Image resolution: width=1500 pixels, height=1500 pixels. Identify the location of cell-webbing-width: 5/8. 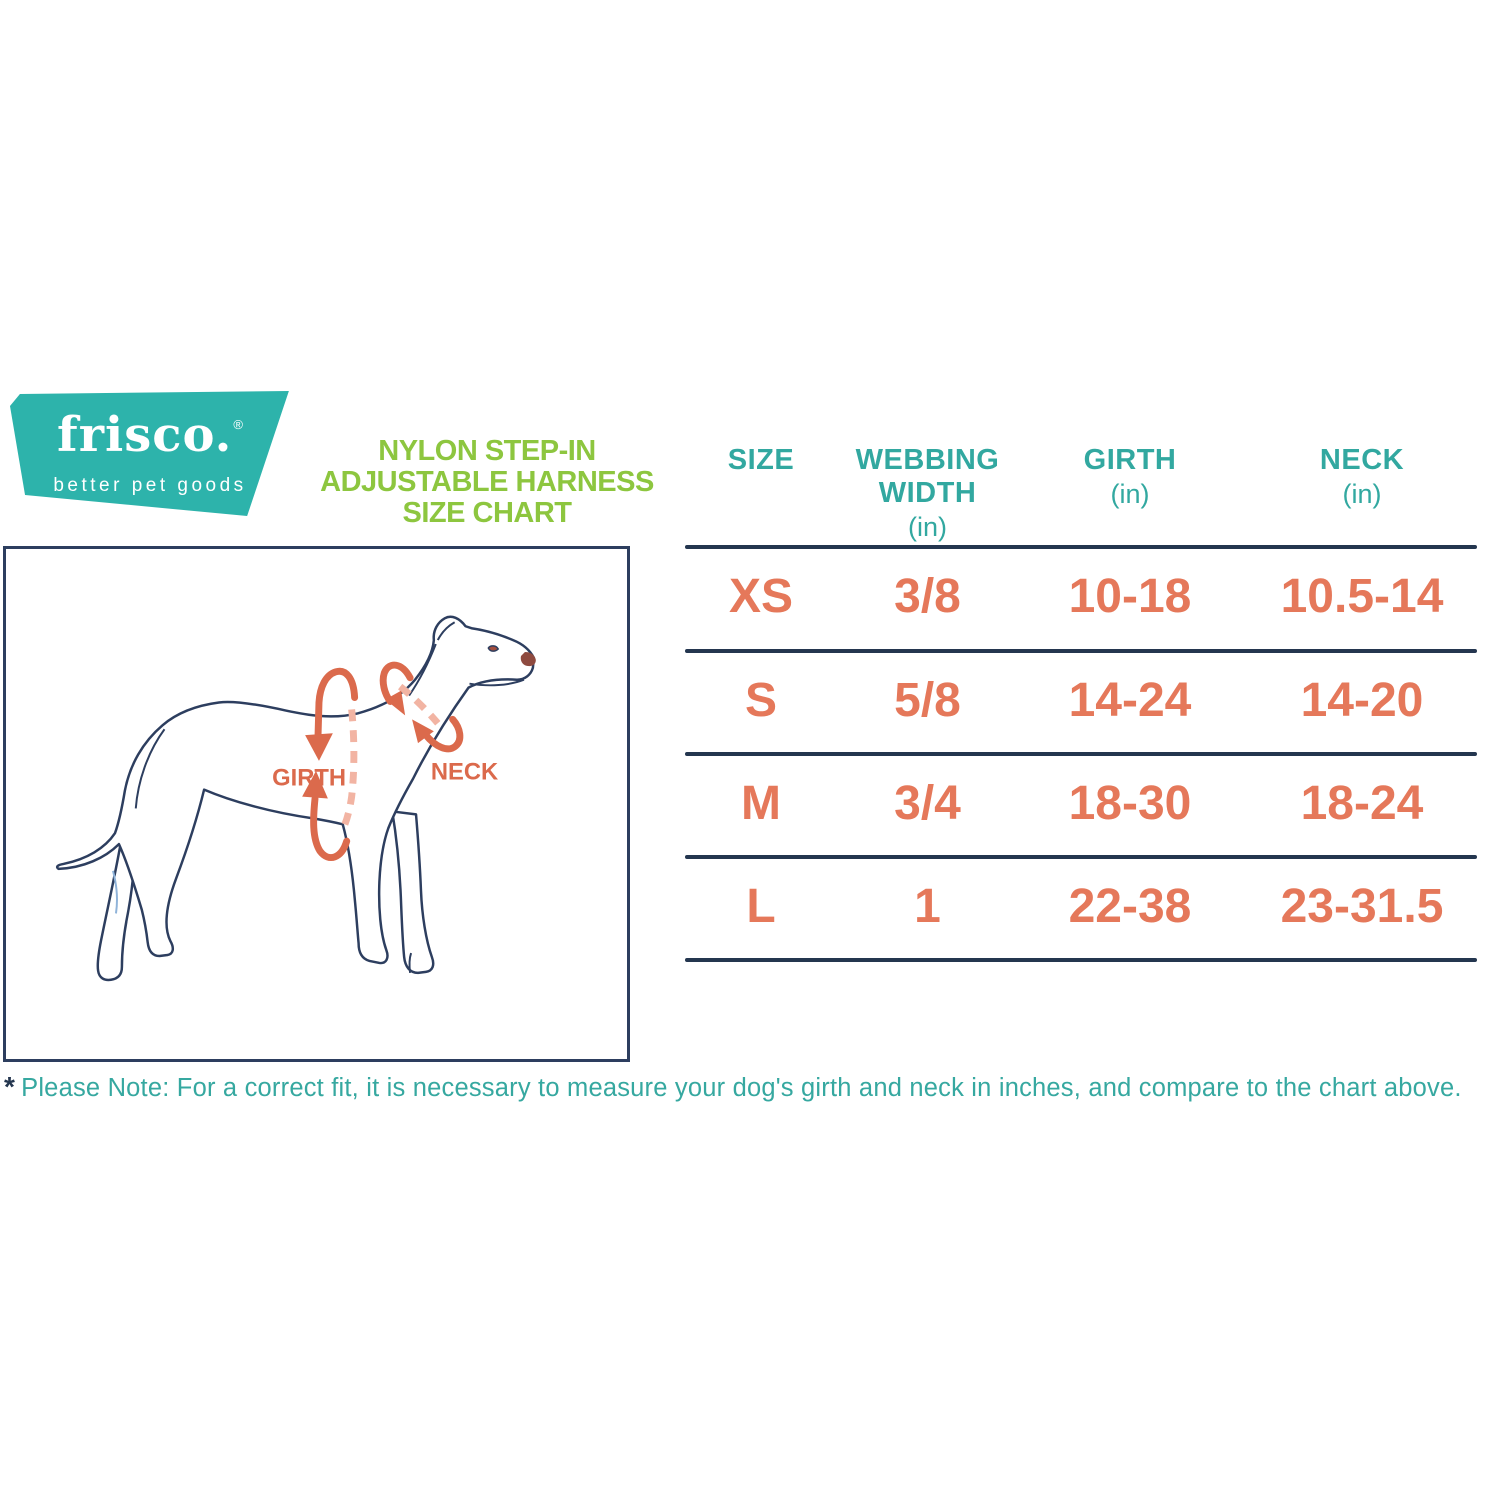
(927, 700).